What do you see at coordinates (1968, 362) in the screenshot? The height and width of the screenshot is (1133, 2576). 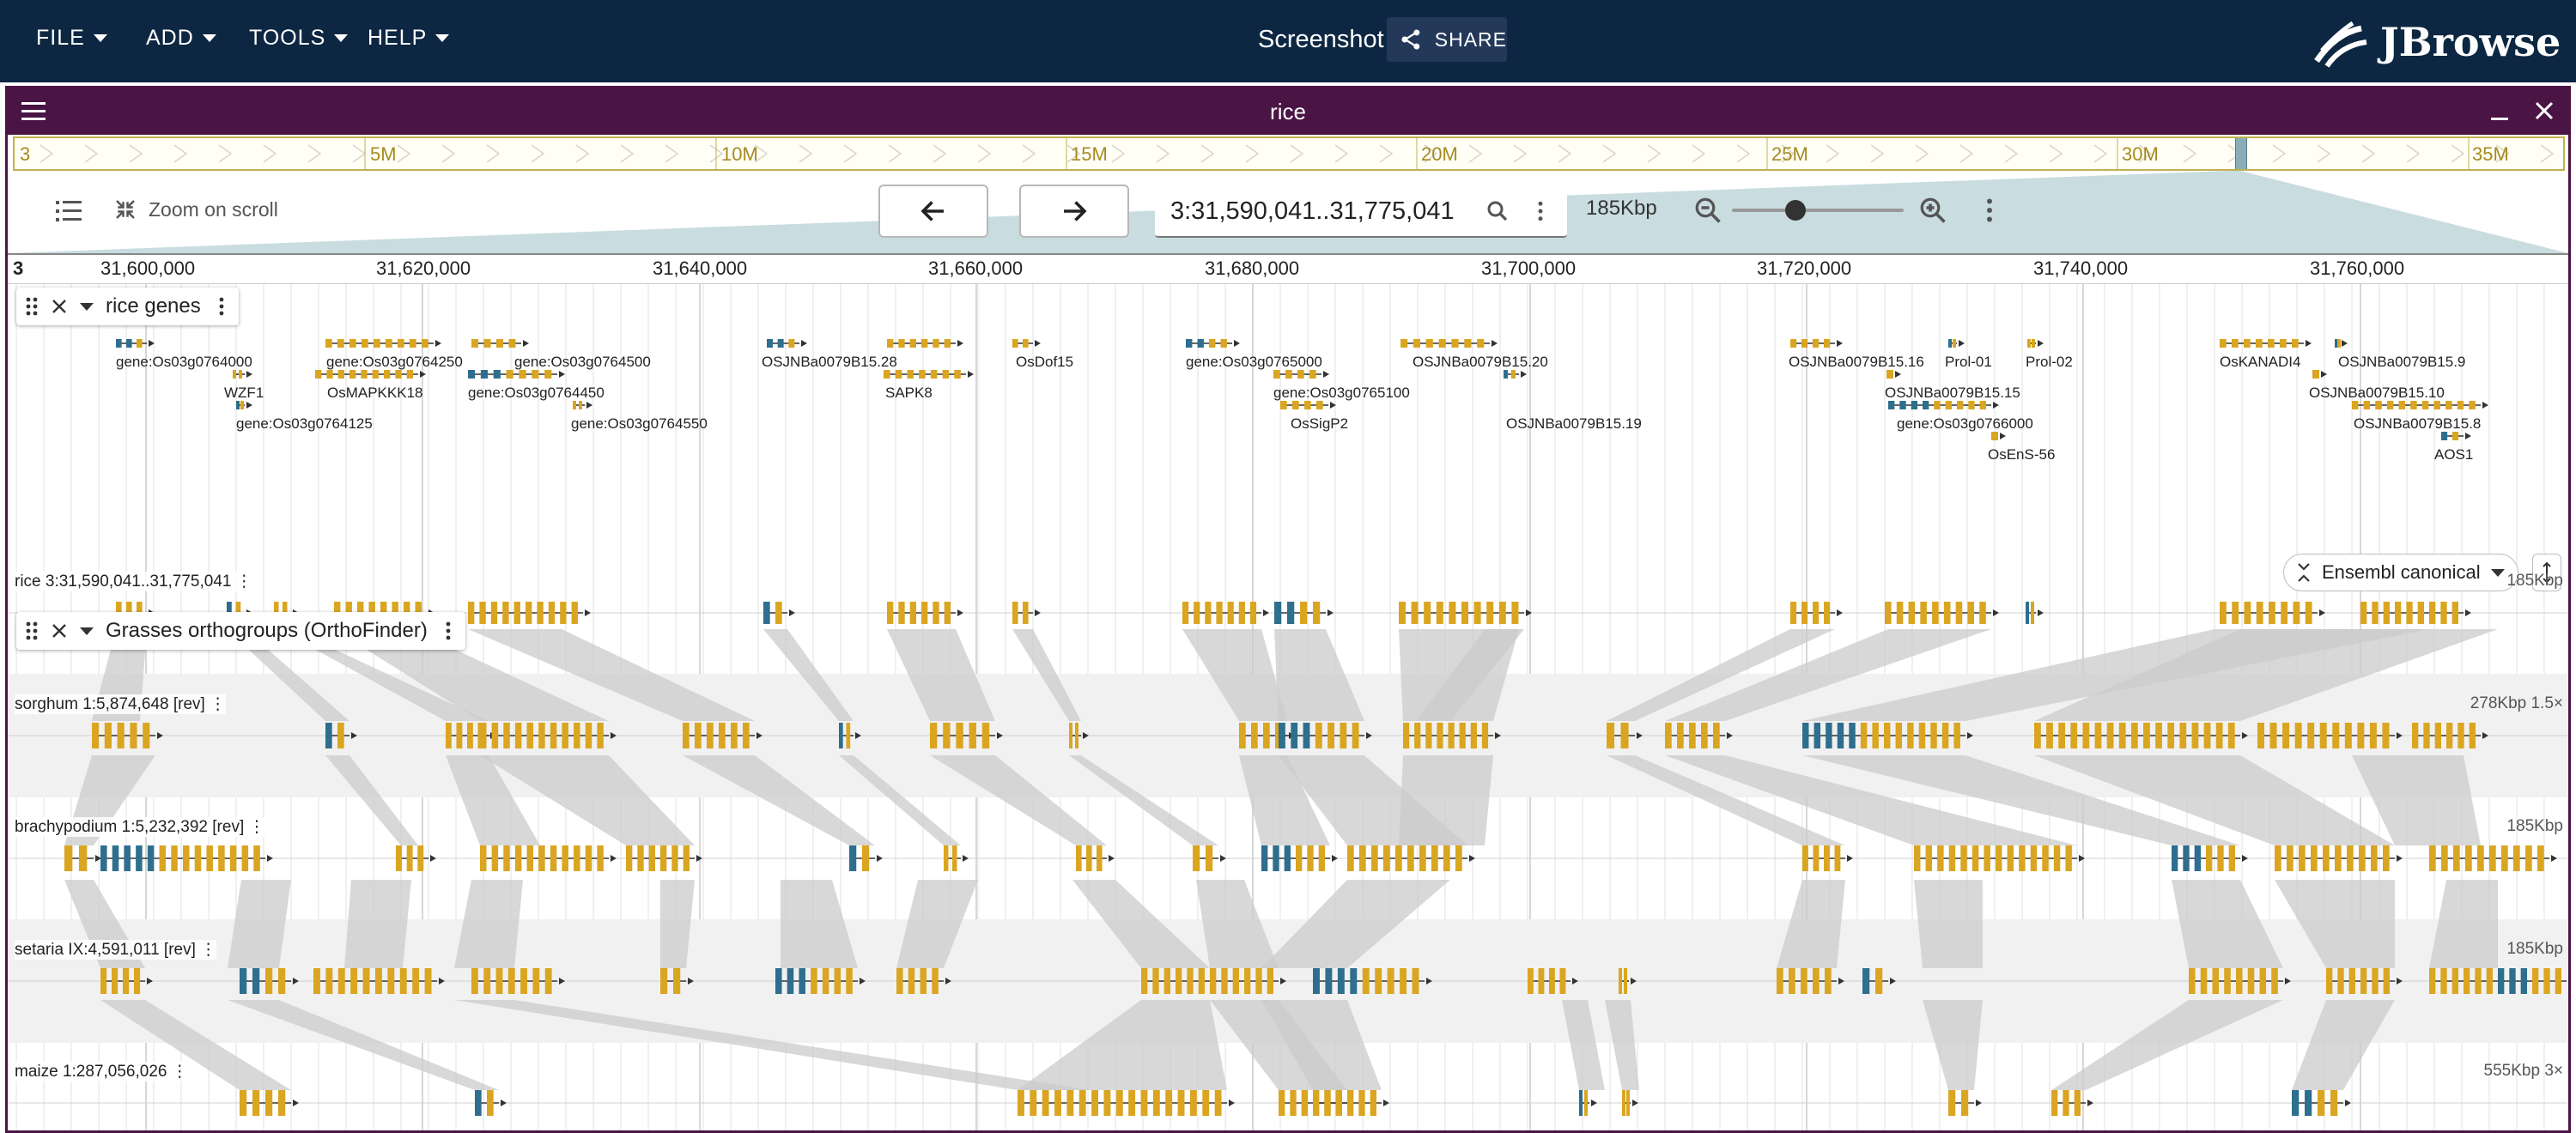 I see `gene-label: Prol-01` at bounding box center [1968, 362].